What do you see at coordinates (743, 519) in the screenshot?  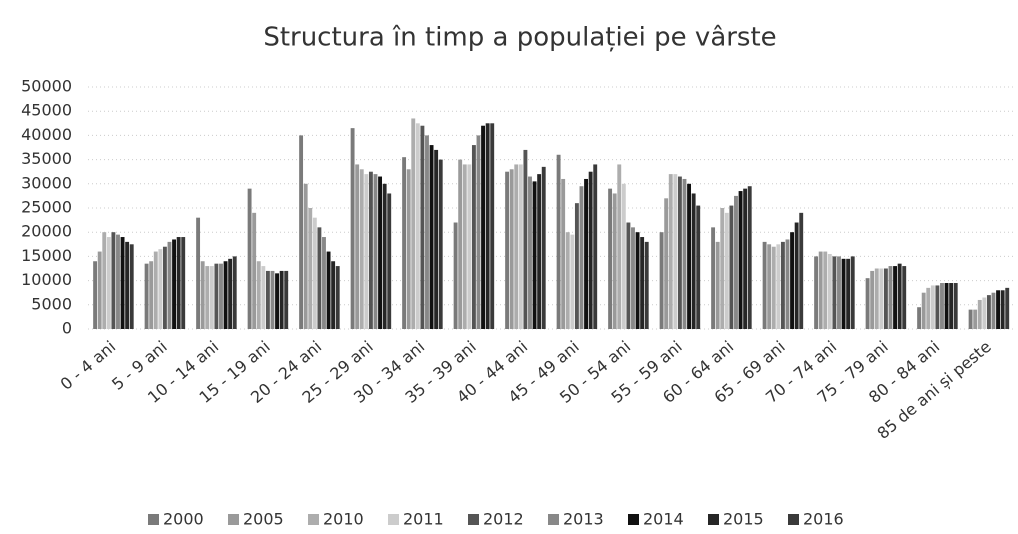 I see `legend-label: 2015` at bounding box center [743, 519].